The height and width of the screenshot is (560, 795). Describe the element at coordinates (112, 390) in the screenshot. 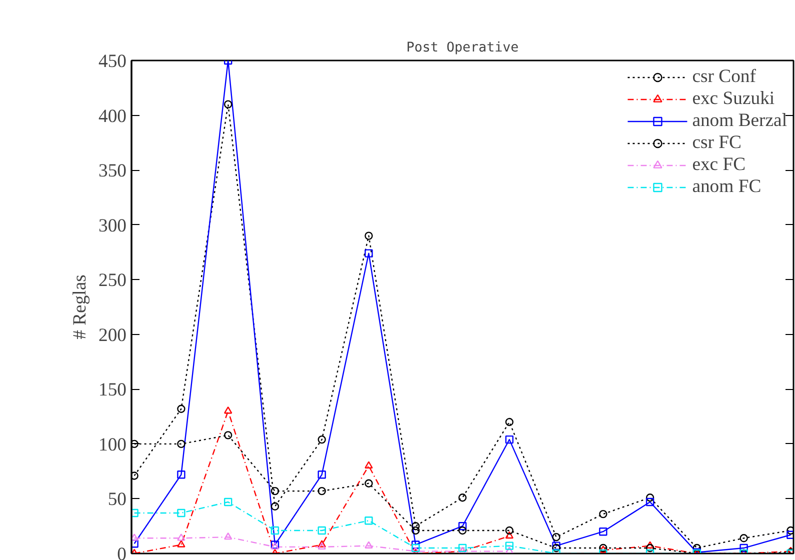

I see `y-tick-label: 150` at that location.